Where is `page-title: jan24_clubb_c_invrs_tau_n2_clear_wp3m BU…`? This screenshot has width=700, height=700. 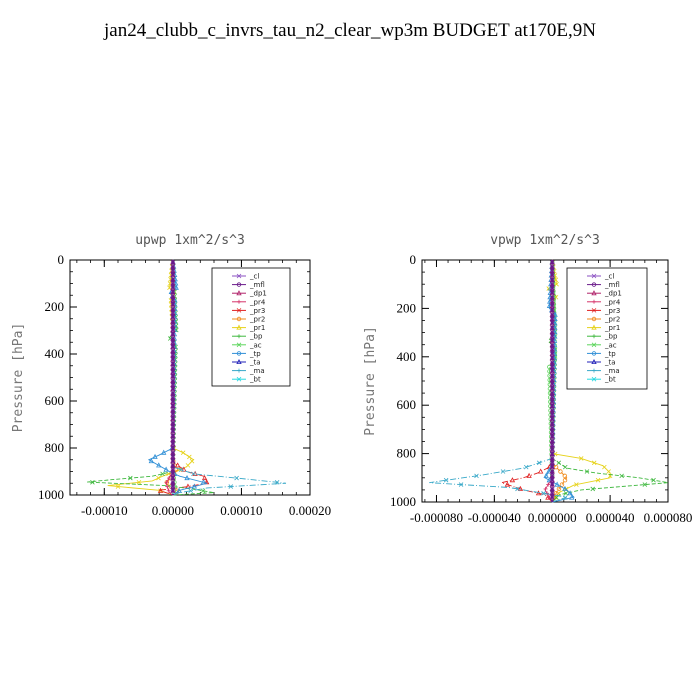 page-title: jan24_clubb_c_invrs_tau_n2_clear_wp3m BU… is located at coordinates (350, 30).